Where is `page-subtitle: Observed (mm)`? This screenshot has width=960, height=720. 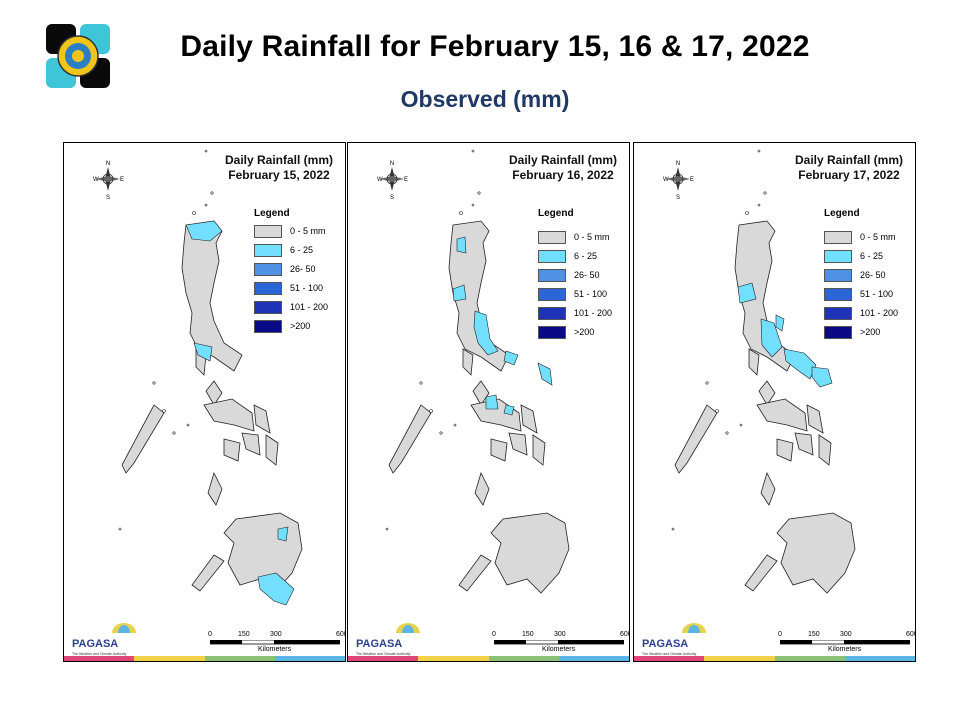
page-subtitle: Observed (mm) is located at coordinates (485, 99).